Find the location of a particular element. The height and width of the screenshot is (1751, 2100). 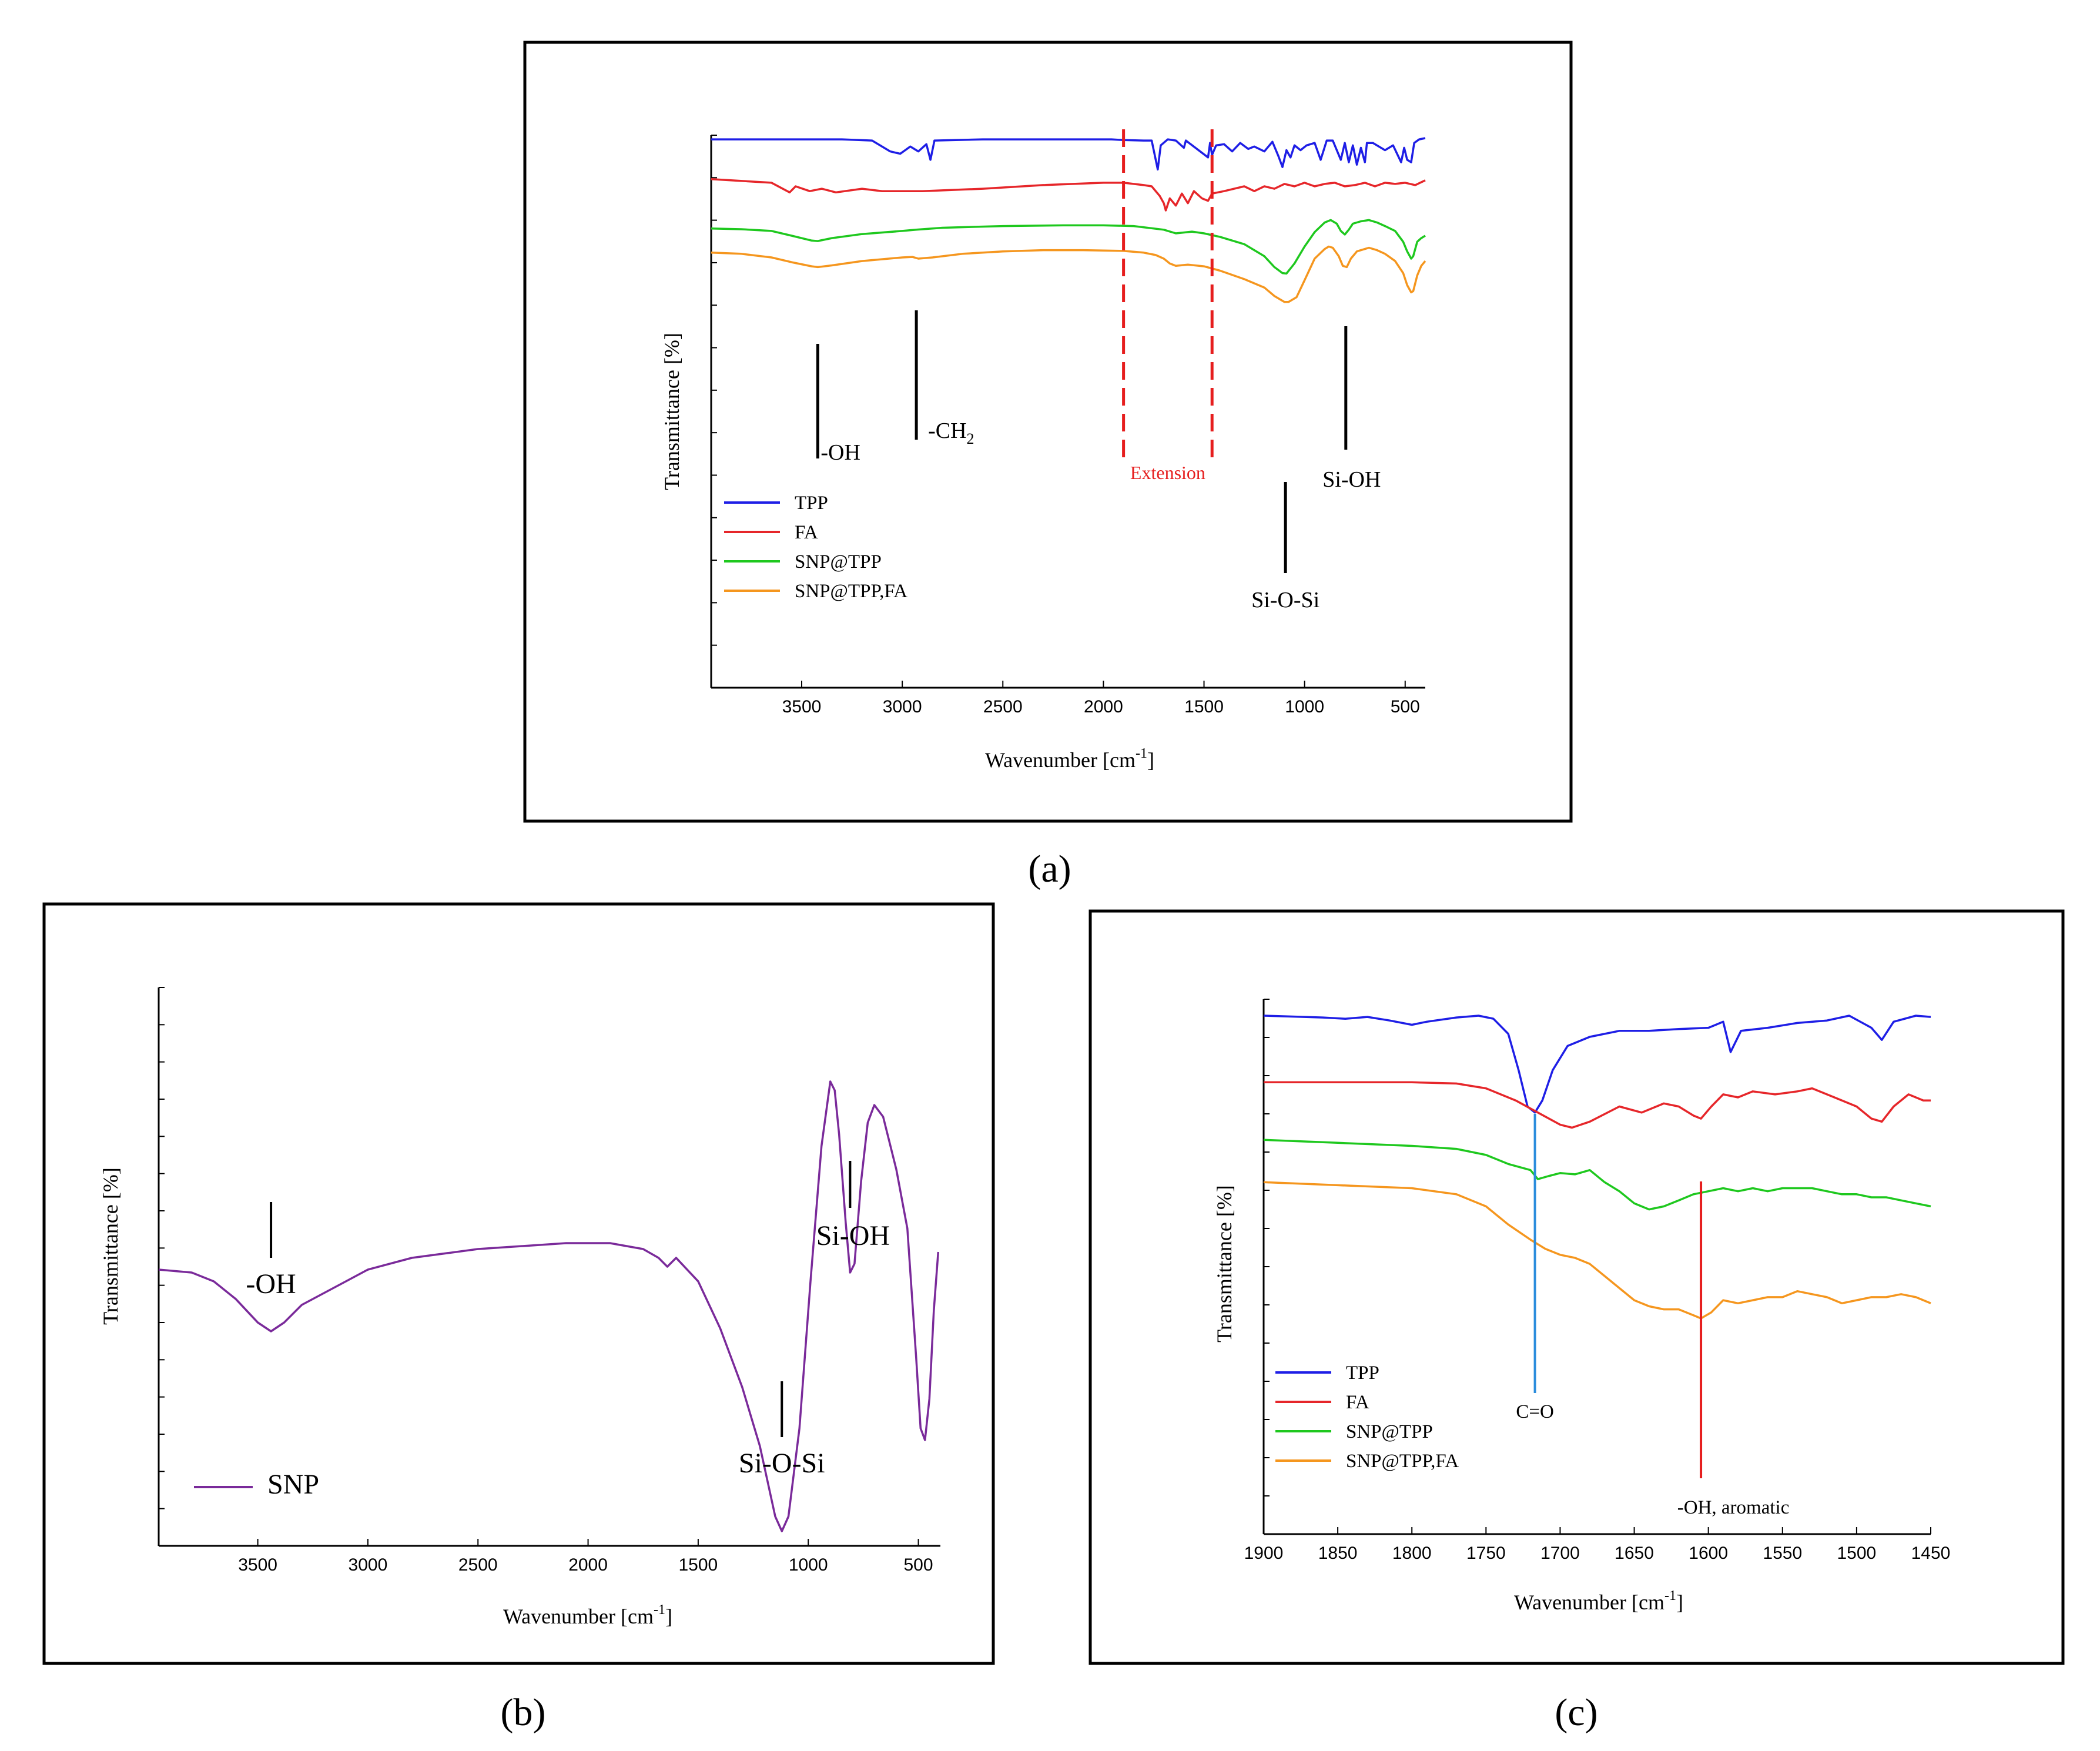

series-line-snp is located at coordinates (549, 1306).